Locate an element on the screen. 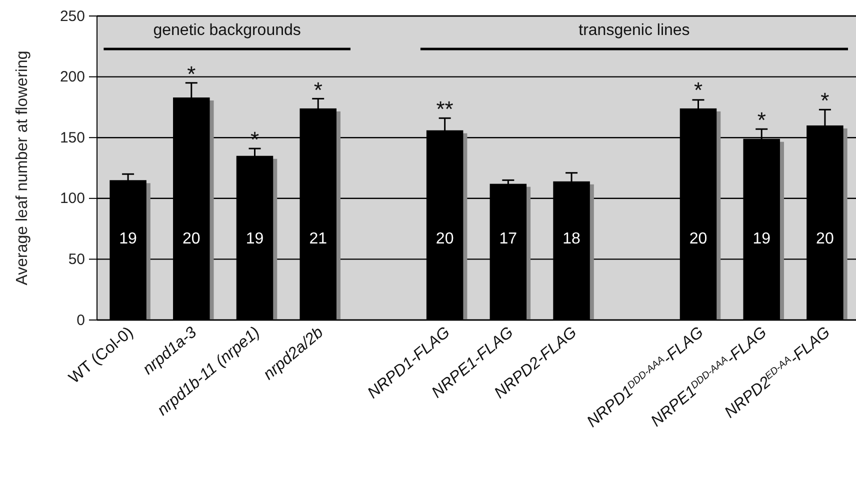  annotation: 18 is located at coordinates (571, 239).